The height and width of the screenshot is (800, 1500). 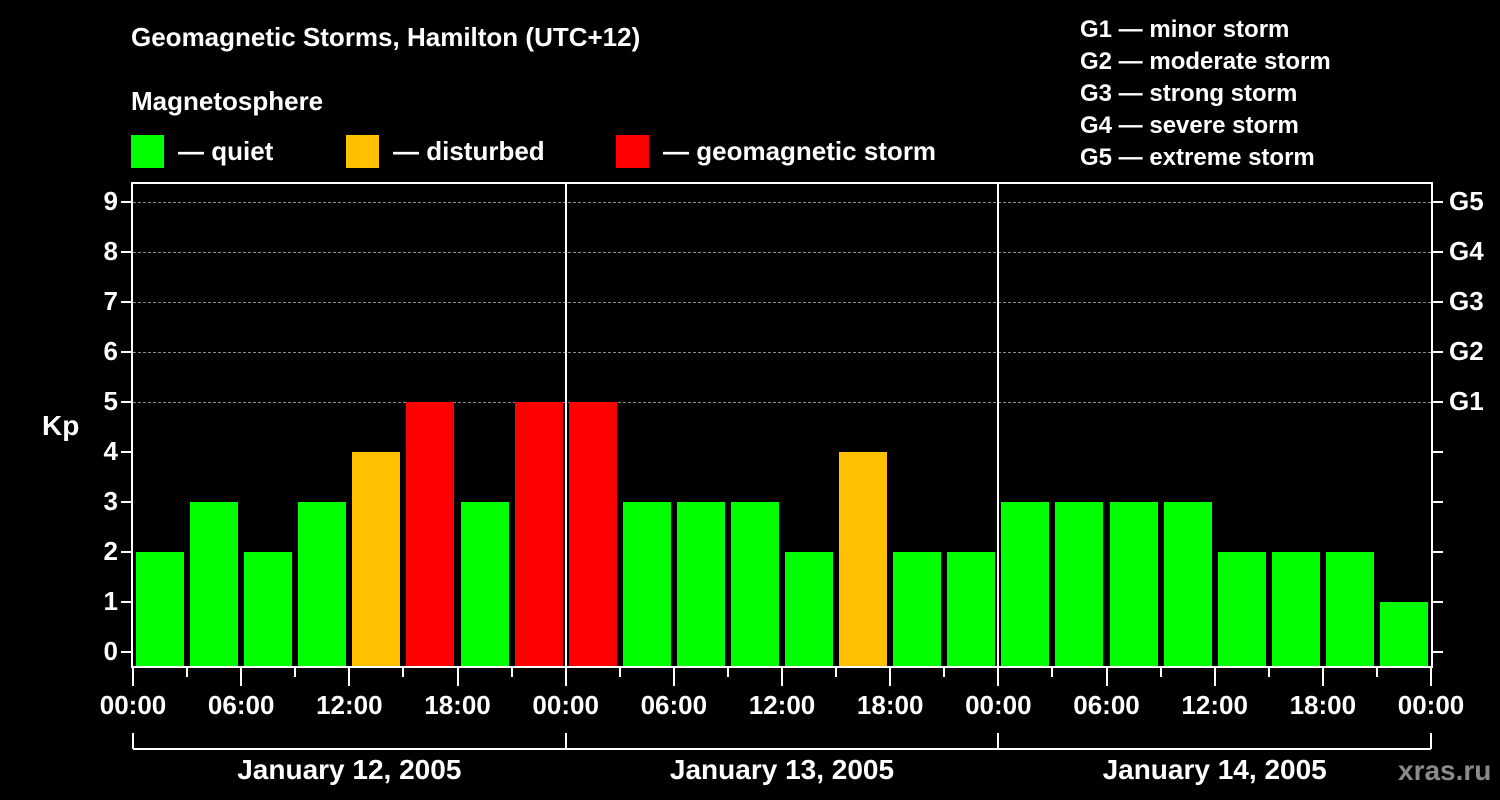 I want to click on g-scale-item: G3 — strong storm, so click(x=1189, y=93).